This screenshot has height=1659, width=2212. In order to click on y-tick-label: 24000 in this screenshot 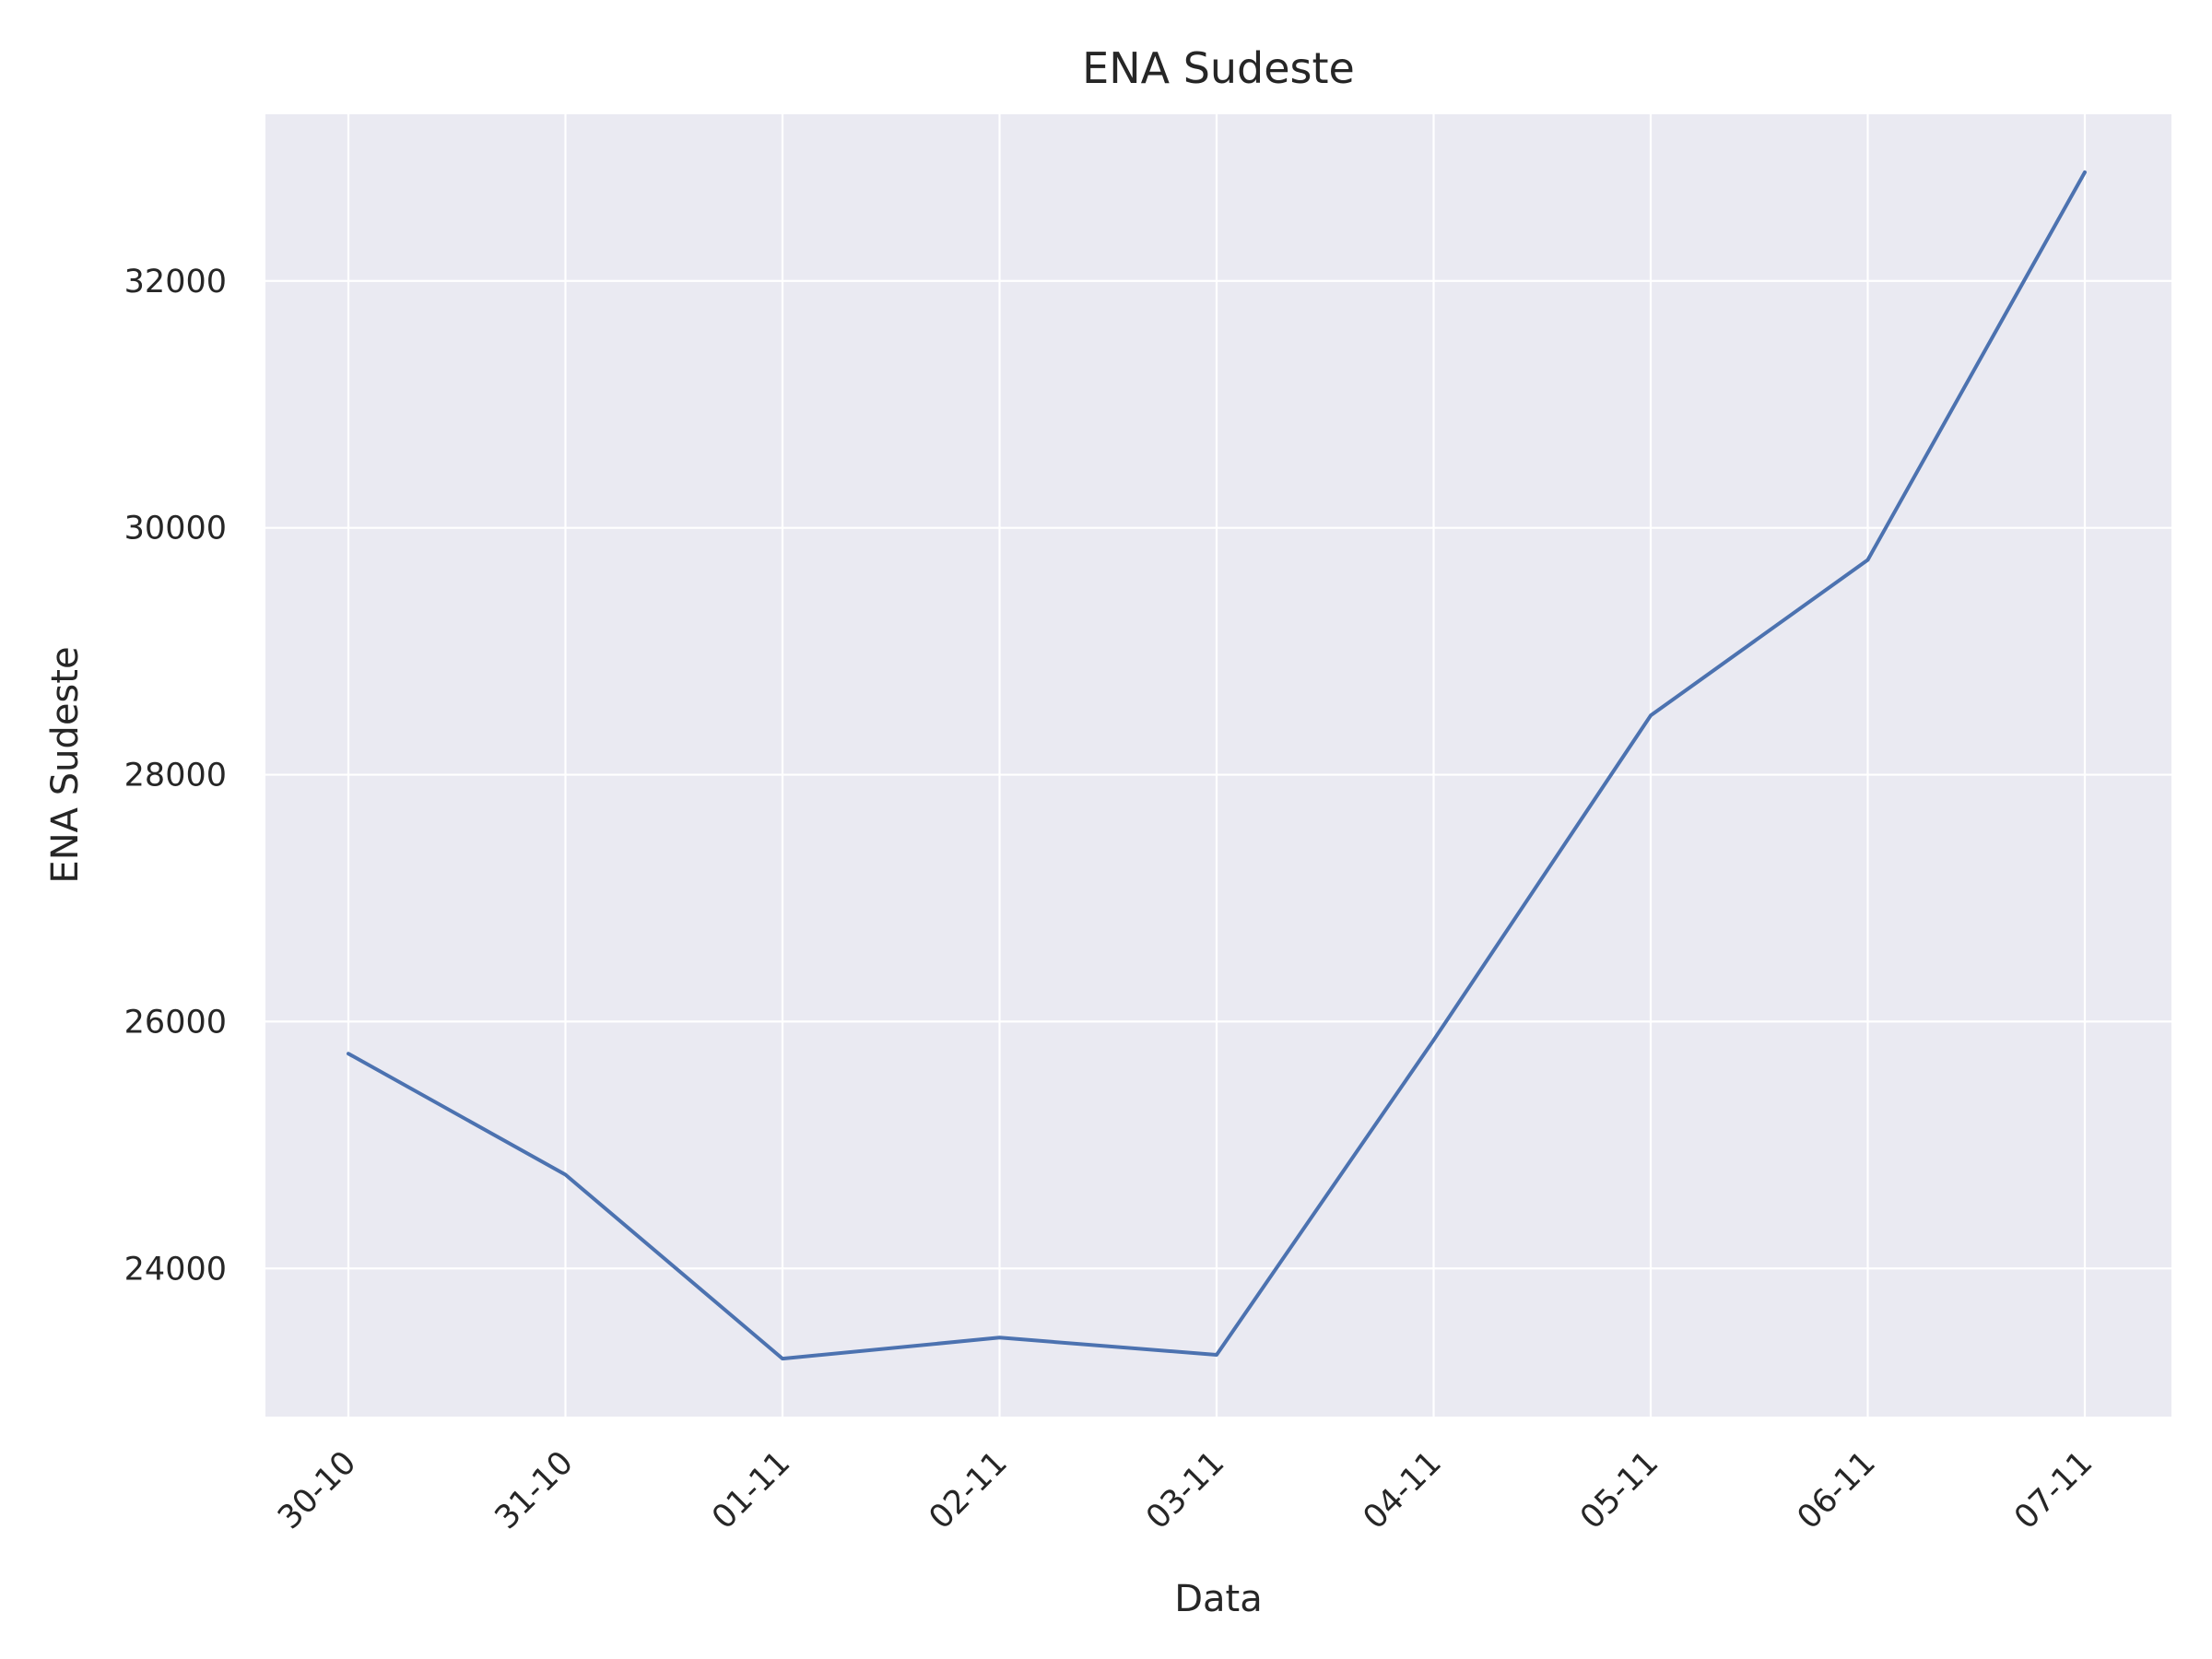, I will do `click(175, 1269)`.